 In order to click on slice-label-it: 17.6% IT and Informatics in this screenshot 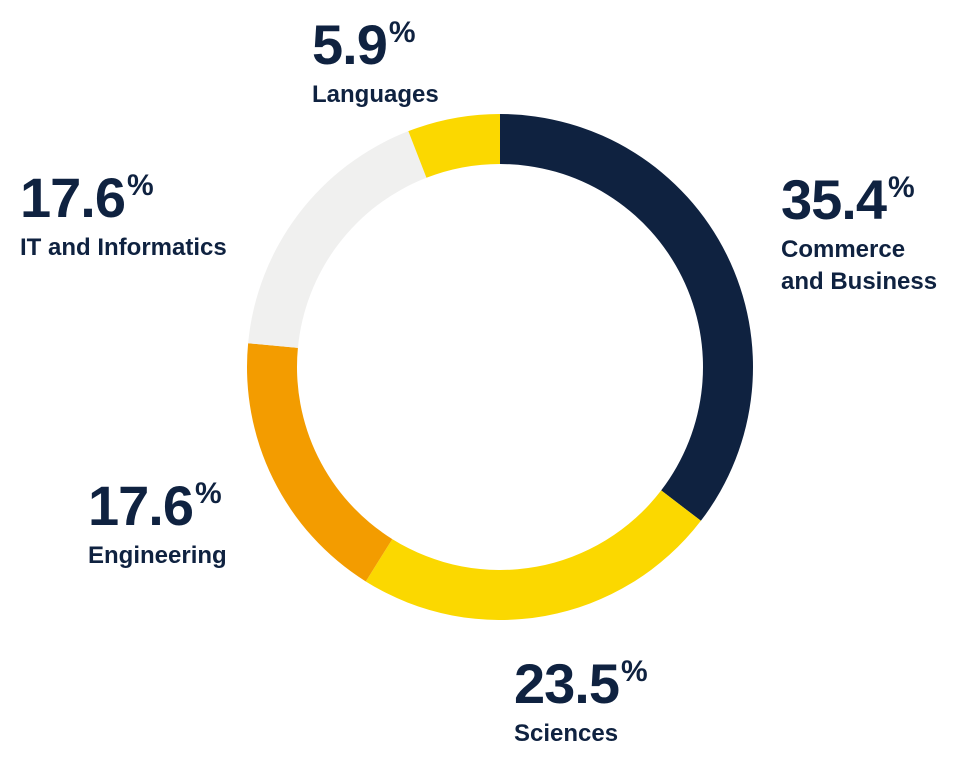, I will do `click(123, 217)`.